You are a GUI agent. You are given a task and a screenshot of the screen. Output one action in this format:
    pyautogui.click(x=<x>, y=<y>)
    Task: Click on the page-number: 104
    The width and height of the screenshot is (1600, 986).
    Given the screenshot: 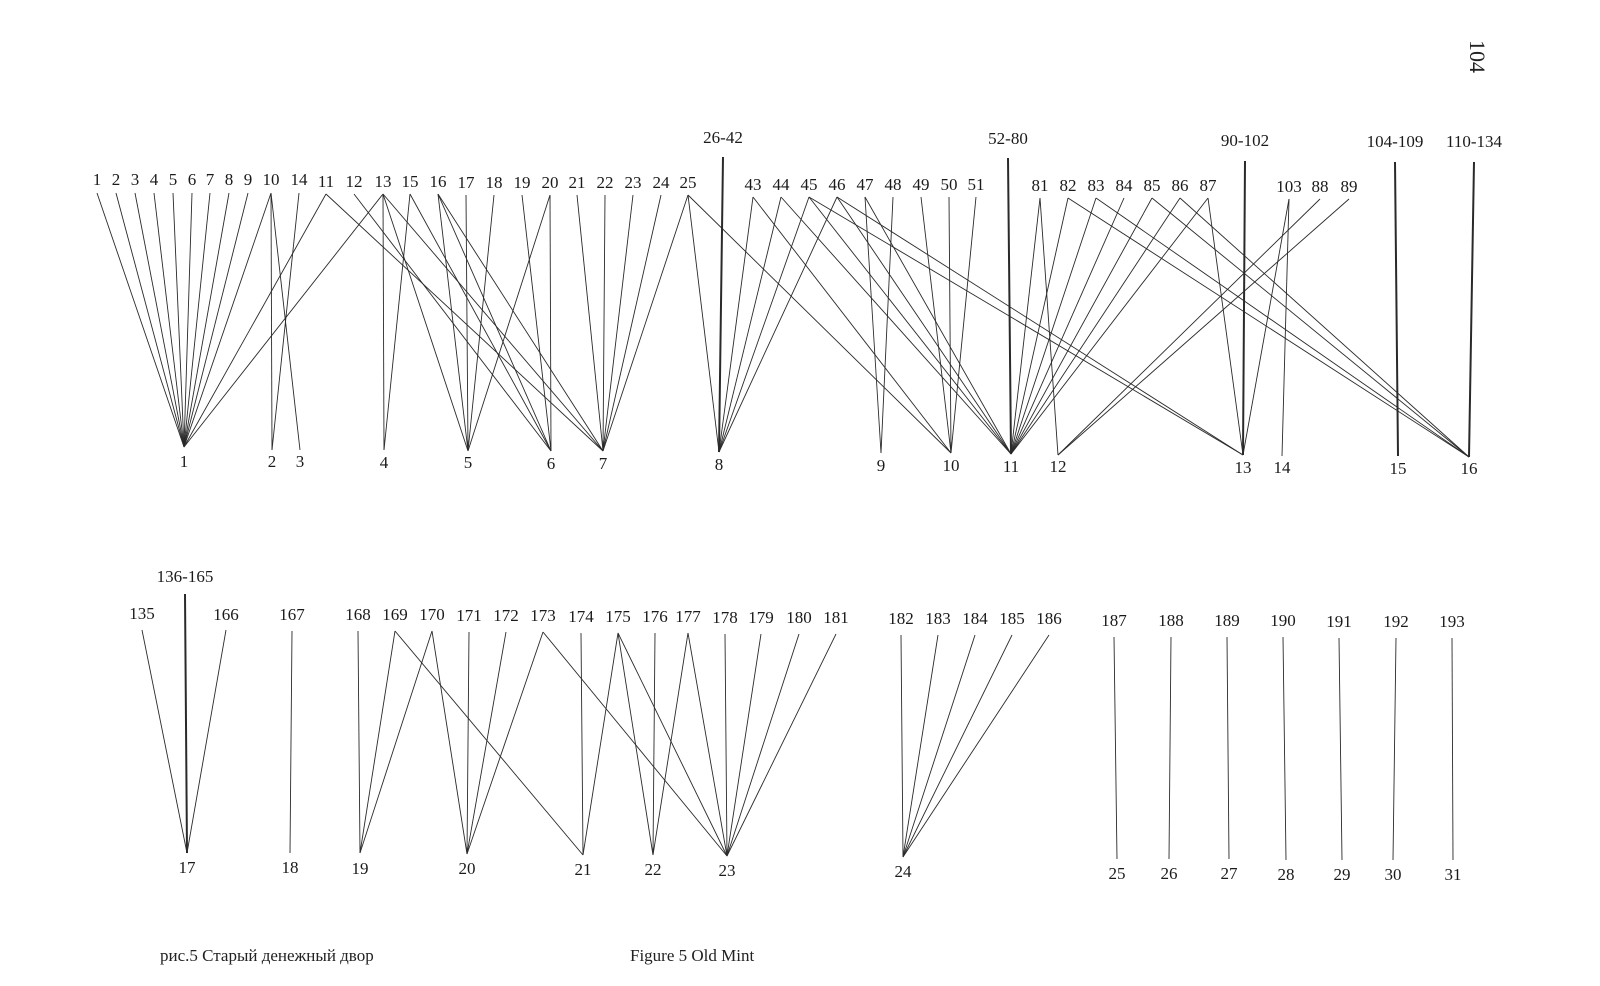 What is the action you would take?
    pyautogui.click(x=1477, y=56)
    